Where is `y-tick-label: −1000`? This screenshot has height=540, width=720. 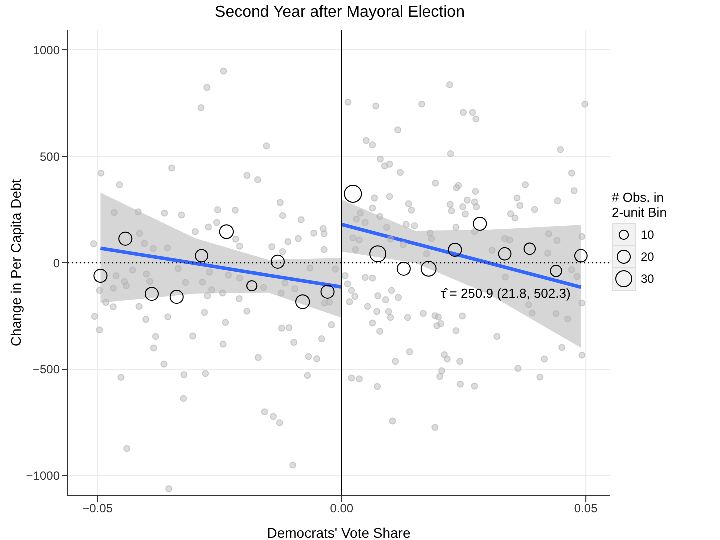
y-tick-label: −1000 is located at coordinates (43, 476).